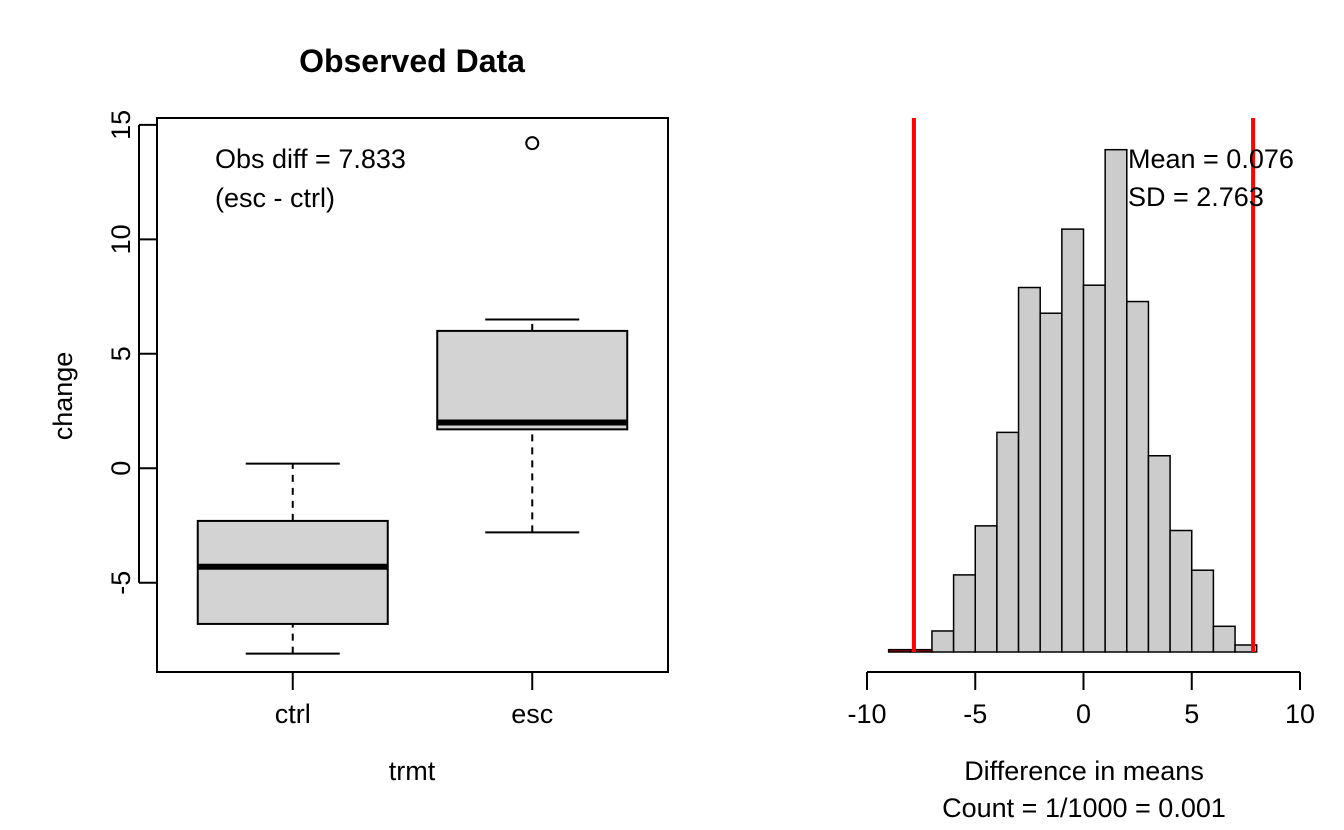 The width and height of the screenshot is (1344, 830). What do you see at coordinates (63, 396) in the screenshot?
I see `boxplot-y-axis-label: change` at bounding box center [63, 396].